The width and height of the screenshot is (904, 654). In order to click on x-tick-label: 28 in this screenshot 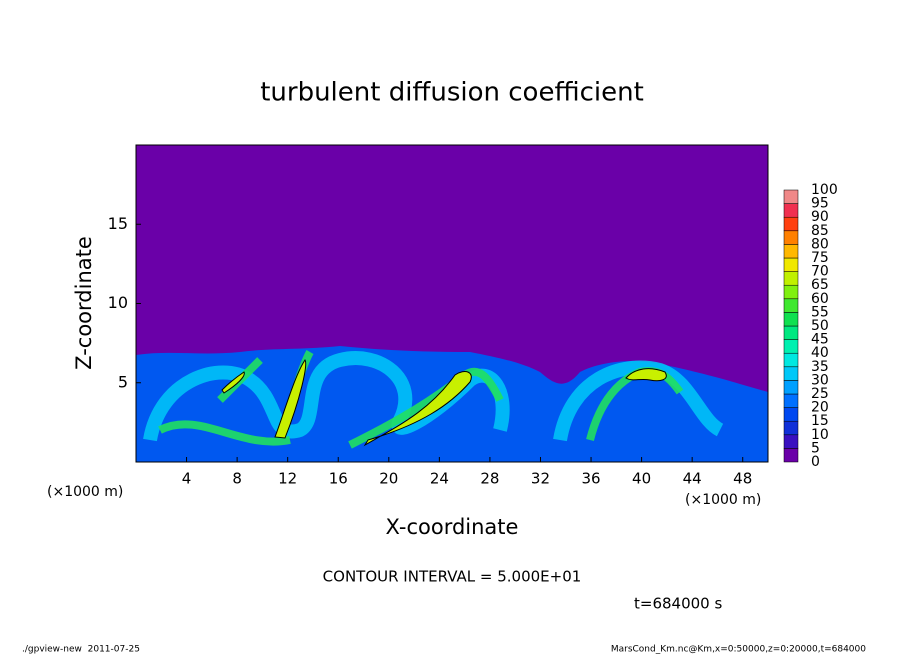, I will do `click(489, 479)`.